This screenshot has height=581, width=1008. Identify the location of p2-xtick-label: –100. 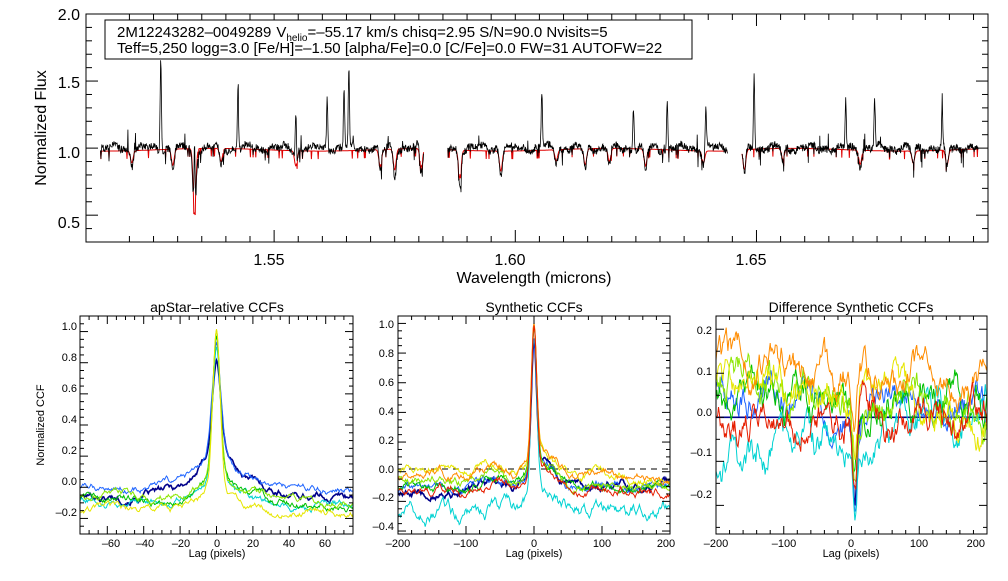
(466, 544).